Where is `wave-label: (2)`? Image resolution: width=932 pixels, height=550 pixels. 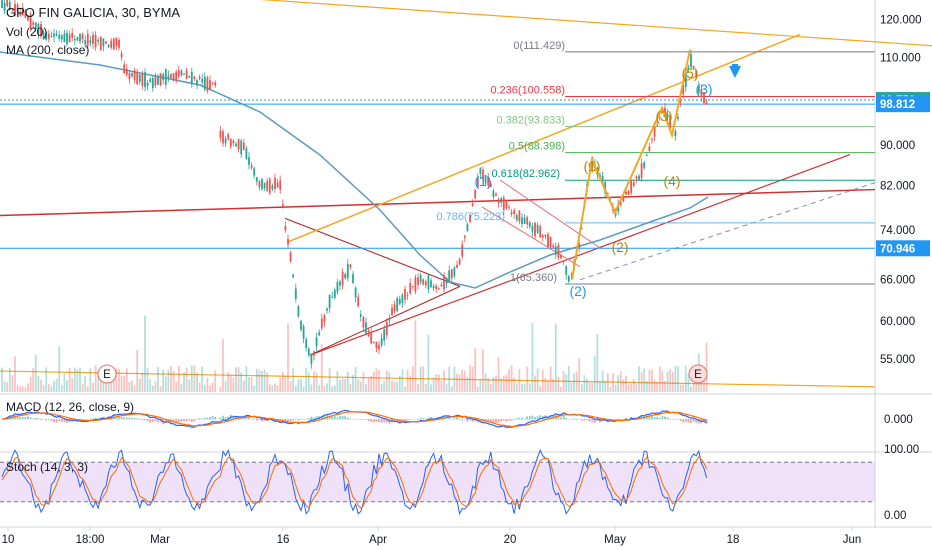
wave-label: (2) is located at coordinates (619, 247).